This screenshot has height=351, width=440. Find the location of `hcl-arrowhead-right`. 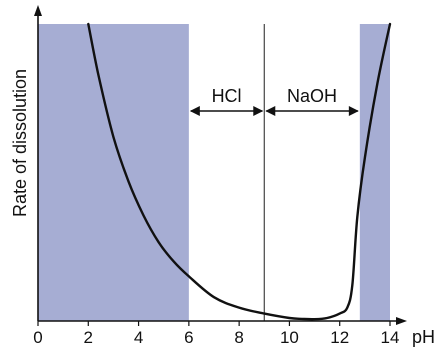

hcl-arrowhead-right is located at coordinates (258, 111).